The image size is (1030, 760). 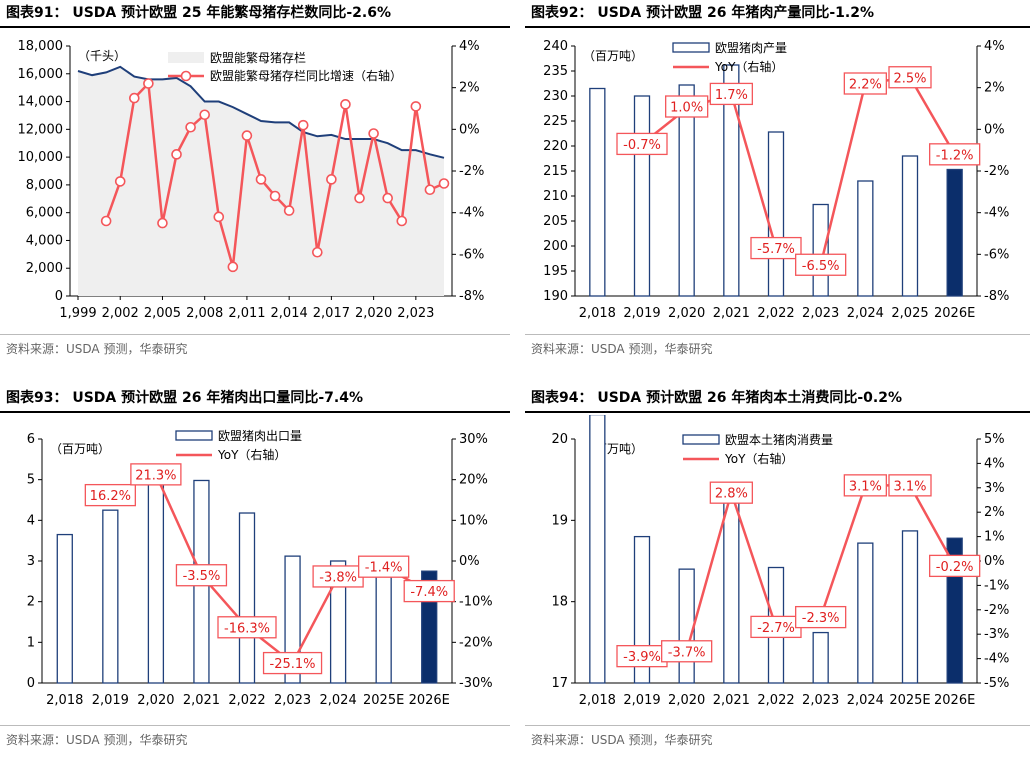 What do you see at coordinates (77, 313) in the screenshot?
I see `x-tick-label: 1,999` at bounding box center [77, 313].